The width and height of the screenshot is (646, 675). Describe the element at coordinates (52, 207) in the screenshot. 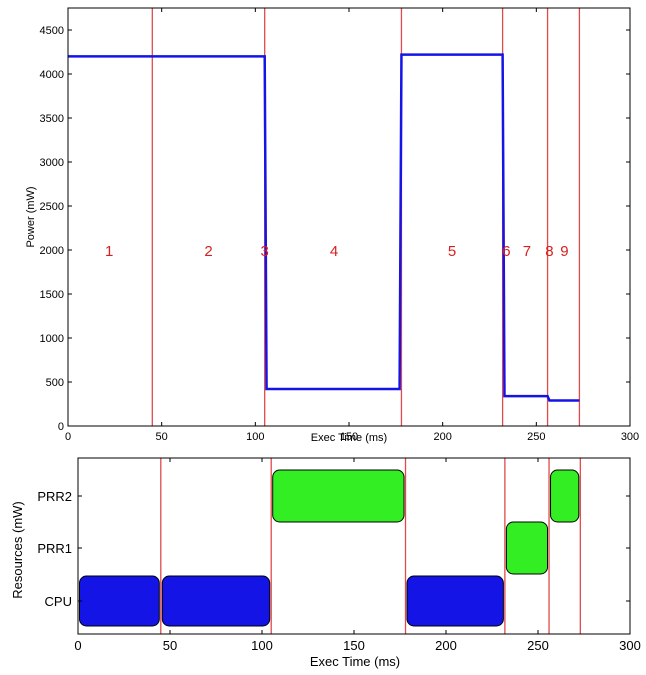

I see `y-tick-label: 2500` at that location.